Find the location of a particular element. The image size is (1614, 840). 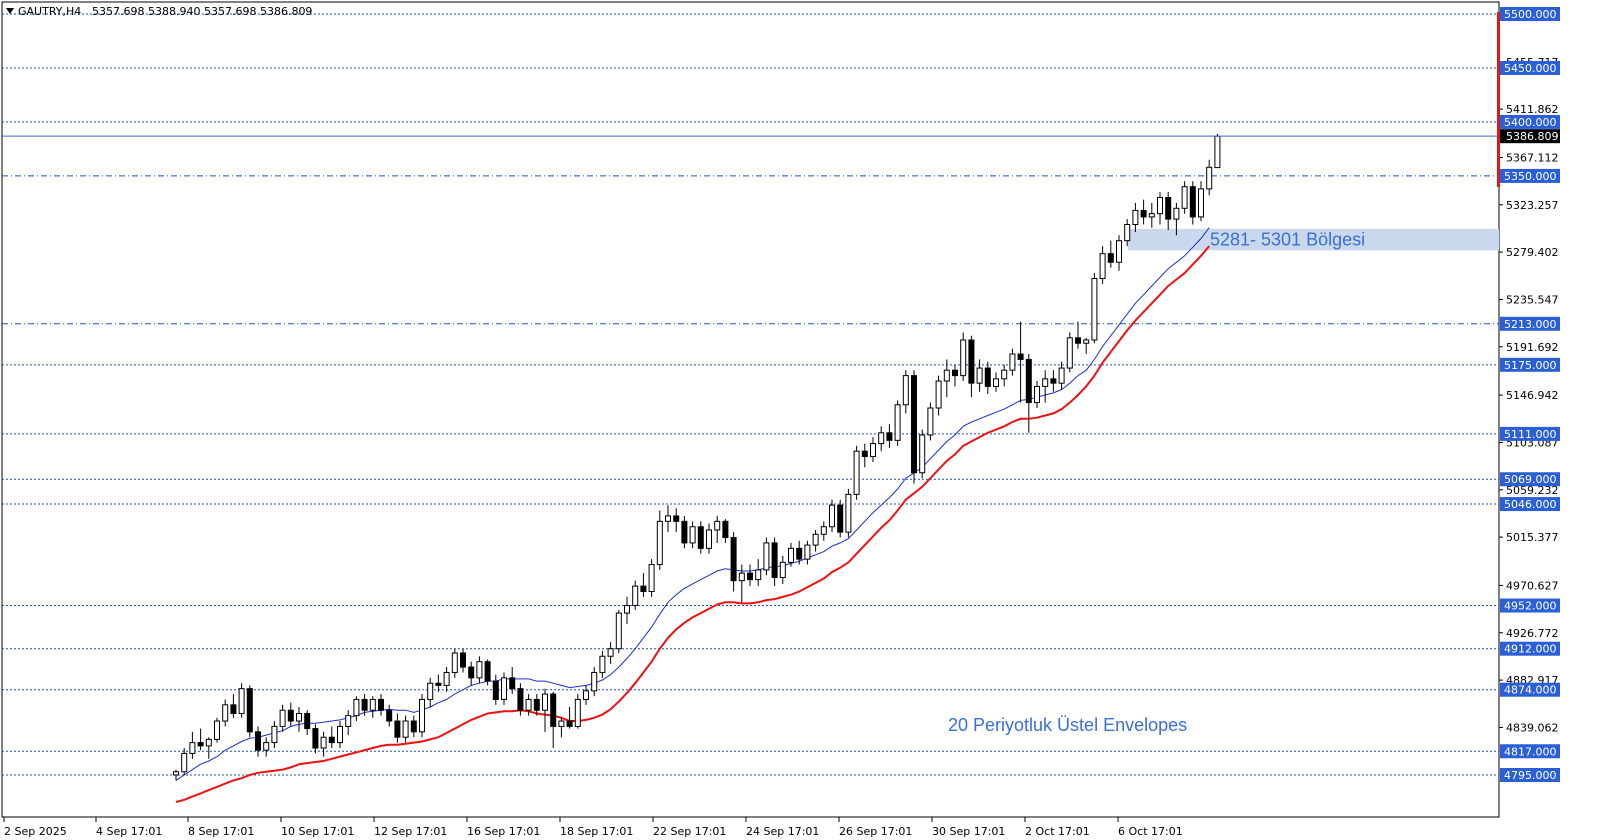

y-tick-label: 5146.942 is located at coordinates (1532, 395).